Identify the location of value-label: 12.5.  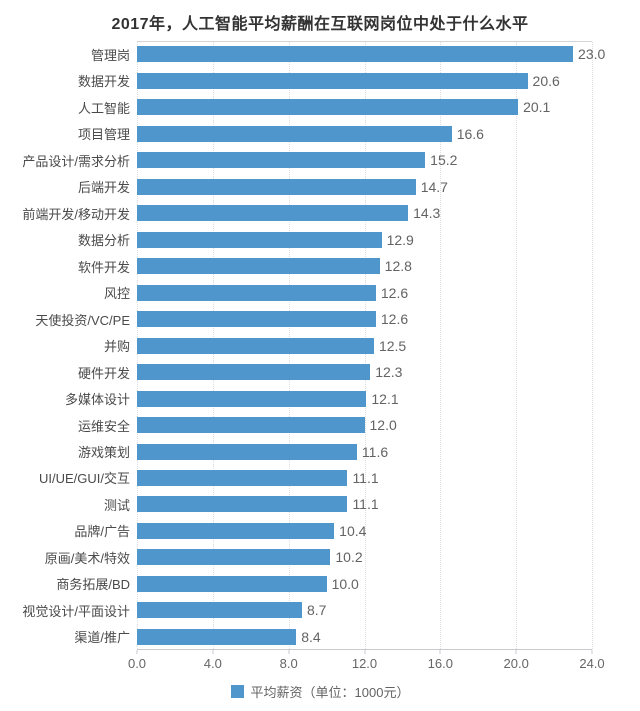
(392, 345).